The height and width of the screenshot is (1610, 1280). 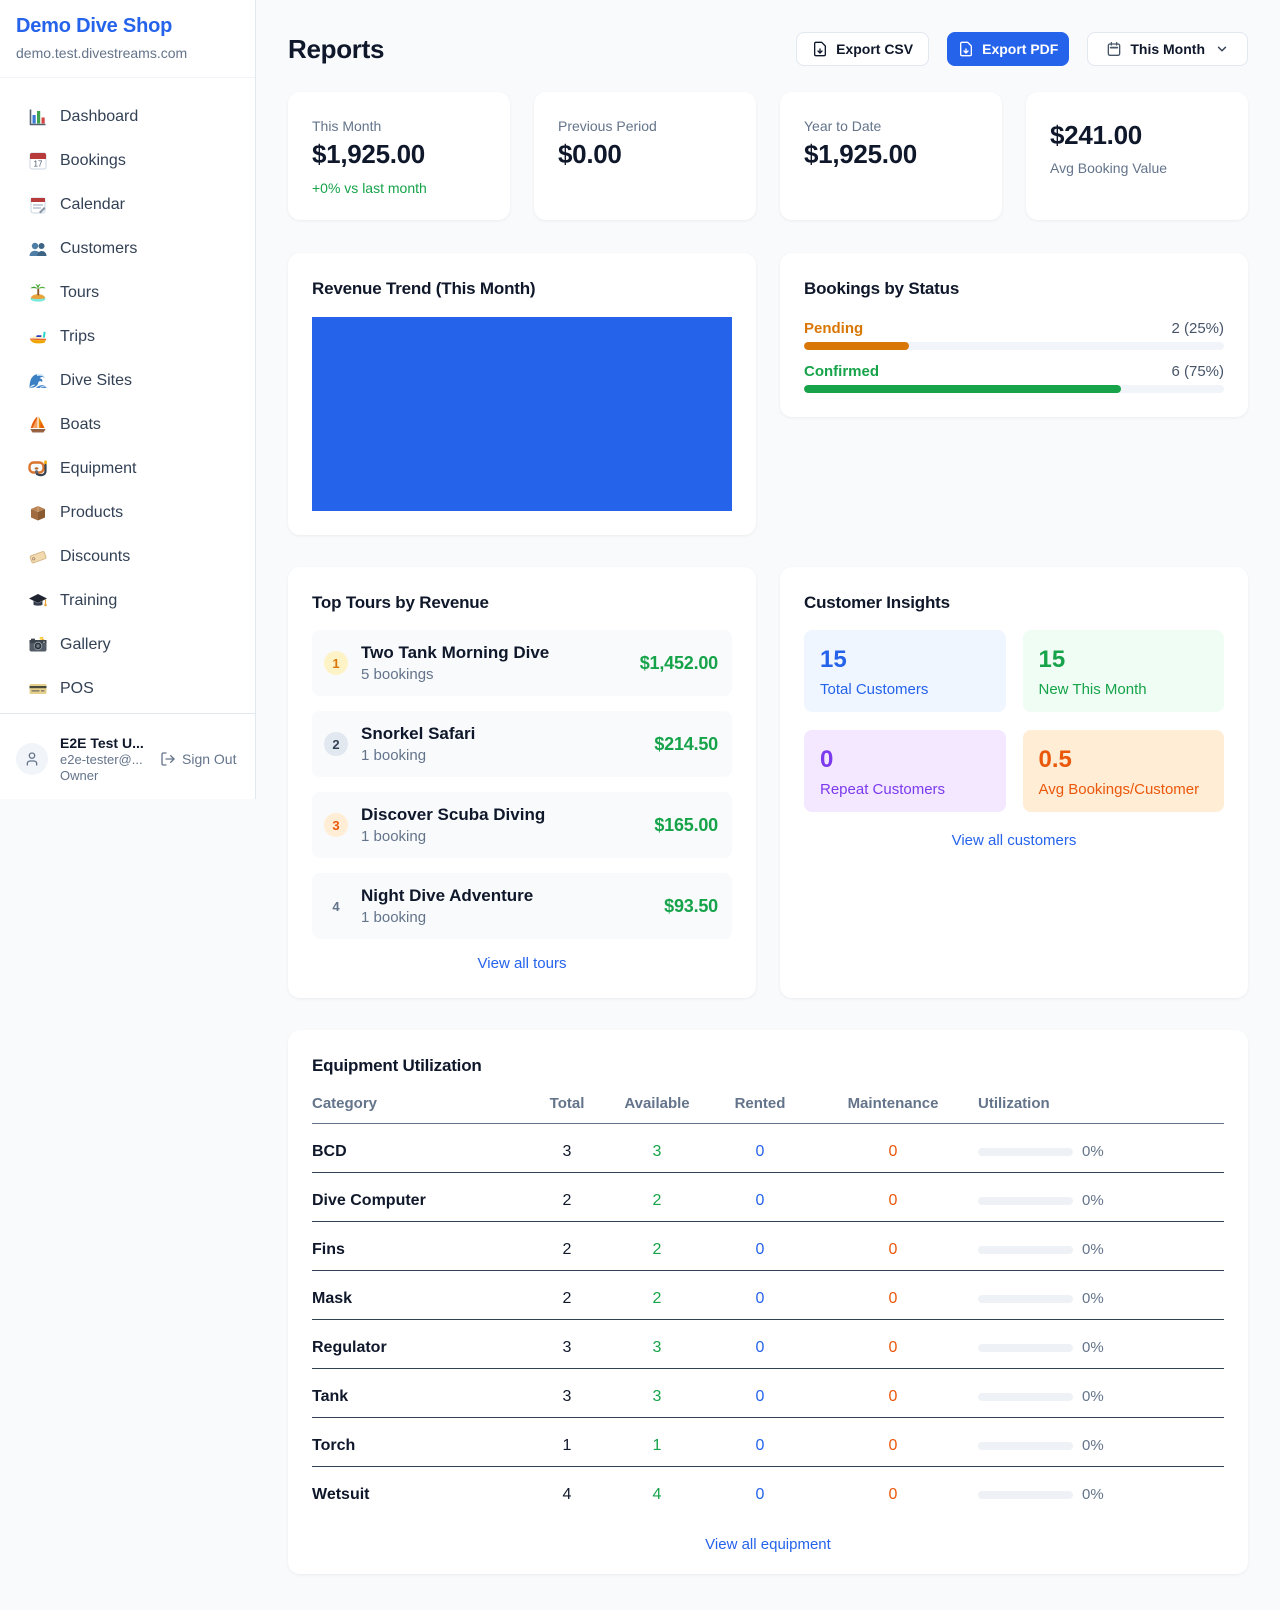 I want to click on svg-text: 17, so click(x=38, y=164).